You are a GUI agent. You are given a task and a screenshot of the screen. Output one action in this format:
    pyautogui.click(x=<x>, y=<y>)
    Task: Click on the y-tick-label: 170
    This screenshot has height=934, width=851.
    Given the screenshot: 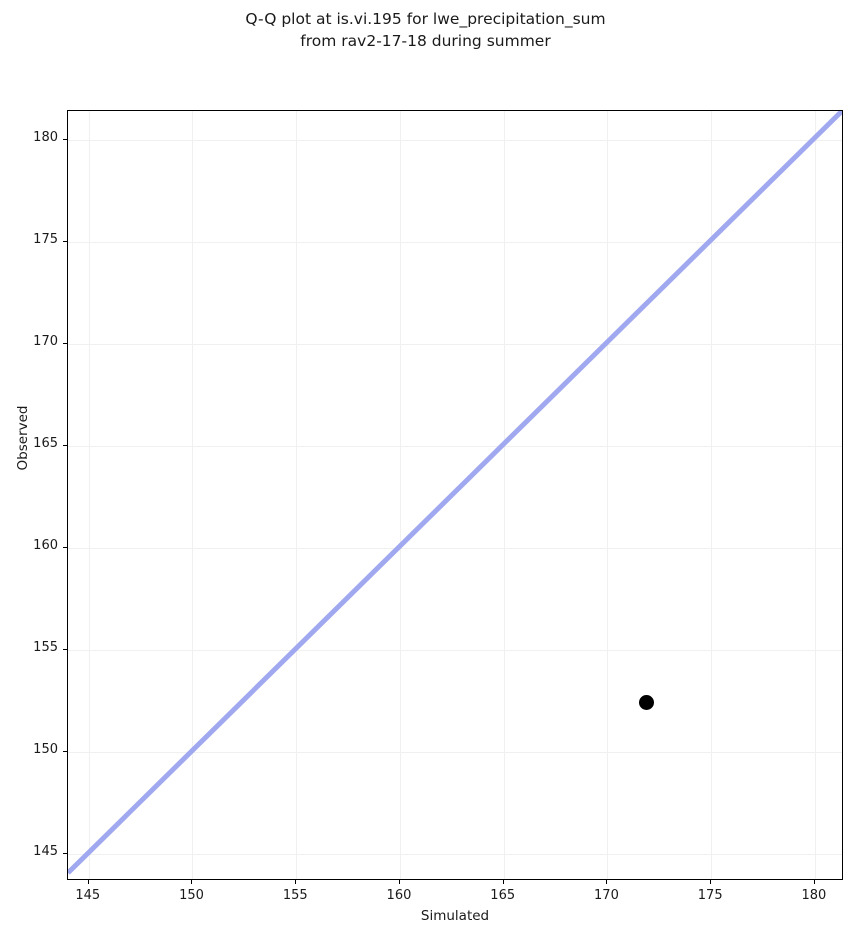 What is the action you would take?
    pyautogui.click(x=45, y=341)
    